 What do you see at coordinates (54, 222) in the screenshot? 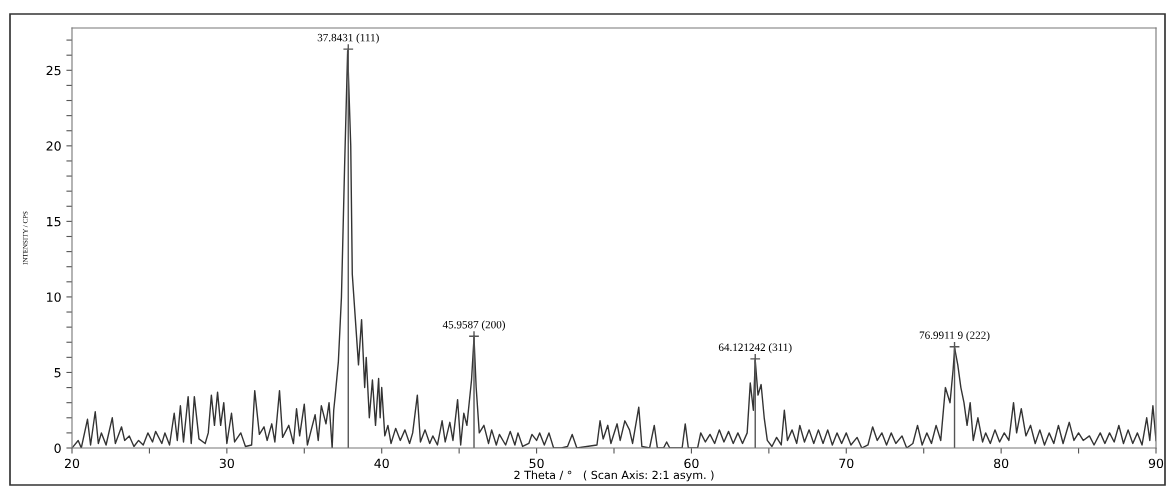
I see `y-tick-label: 15` at bounding box center [54, 222].